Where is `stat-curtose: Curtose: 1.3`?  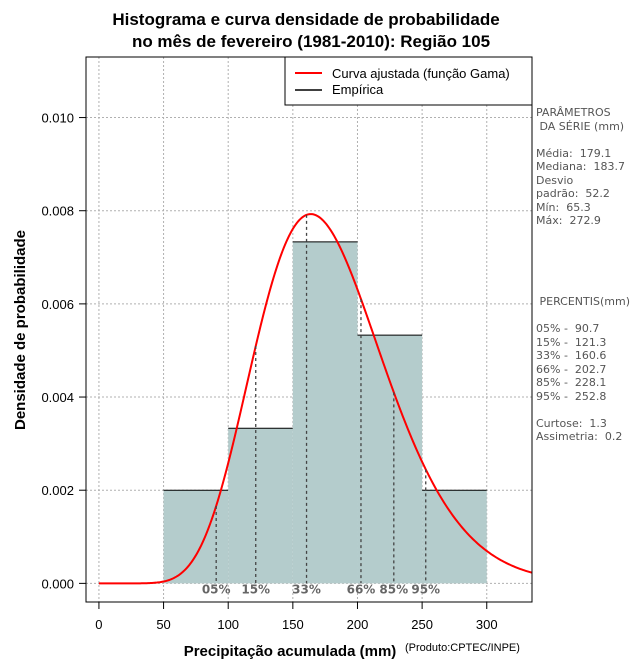 stat-curtose: Curtose: 1.3 is located at coordinates (571, 423).